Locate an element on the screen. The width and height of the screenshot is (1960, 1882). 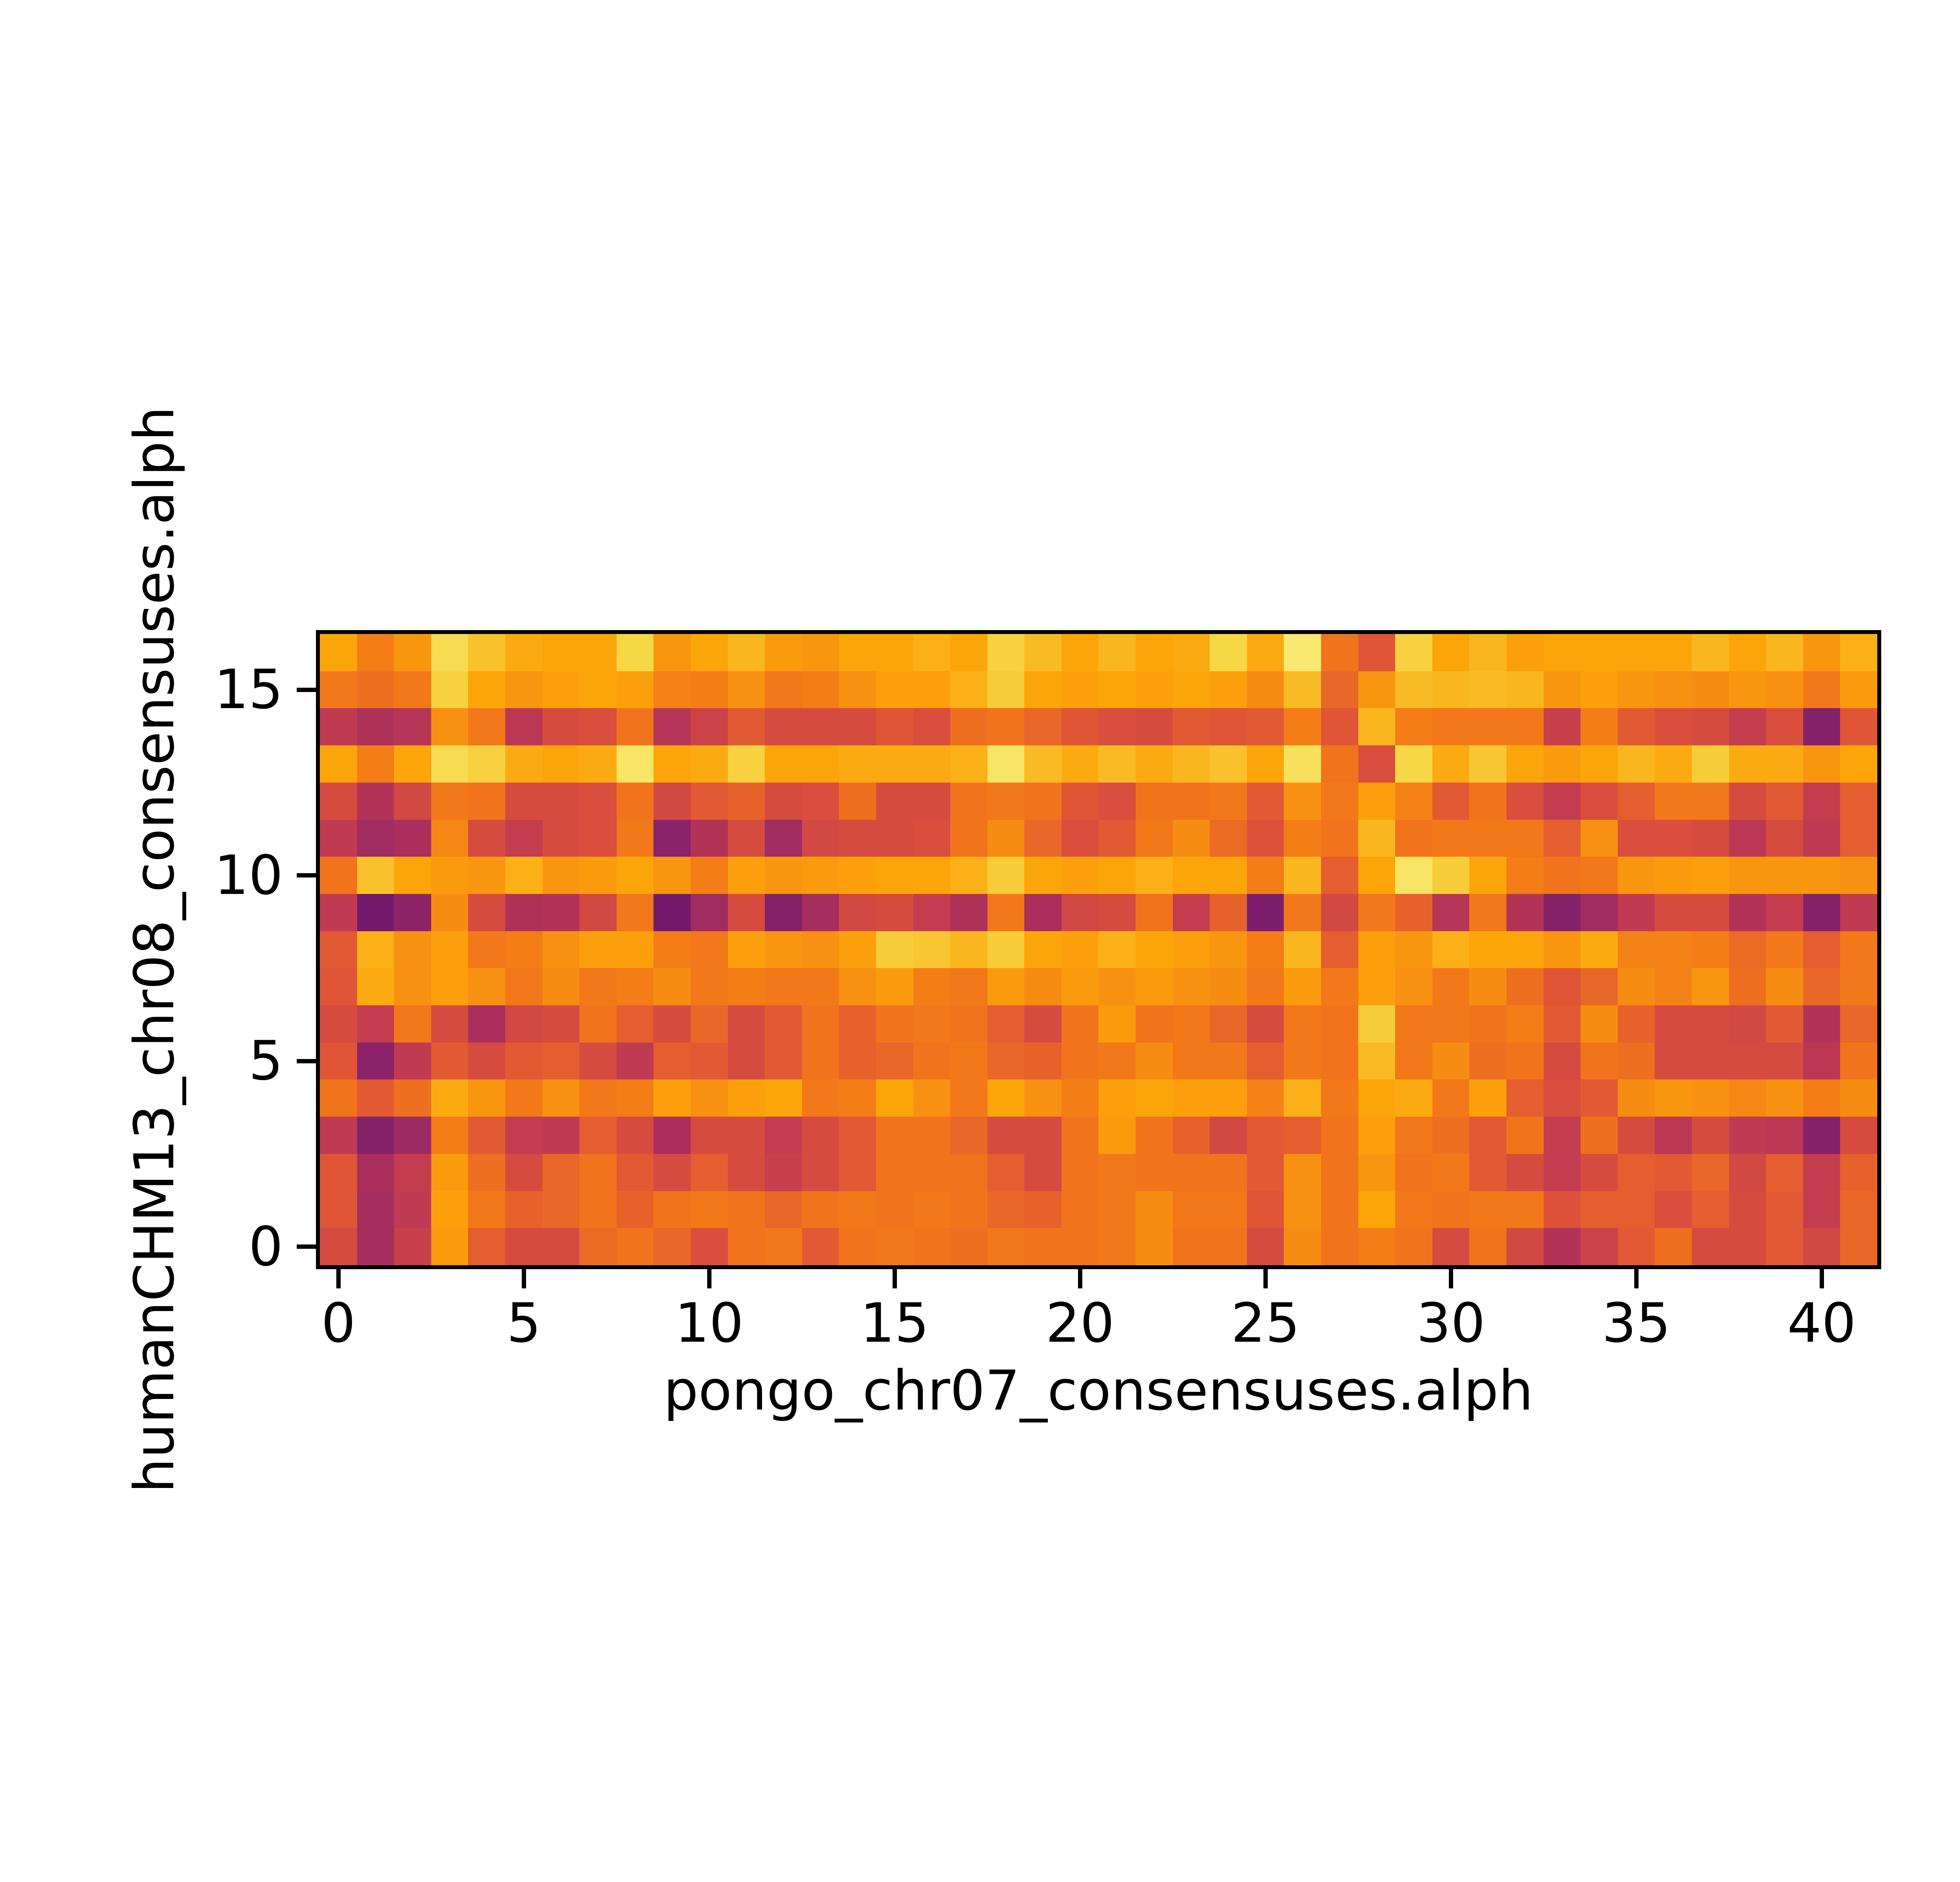
x-tick-mark is located at coordinates (523, 1278).